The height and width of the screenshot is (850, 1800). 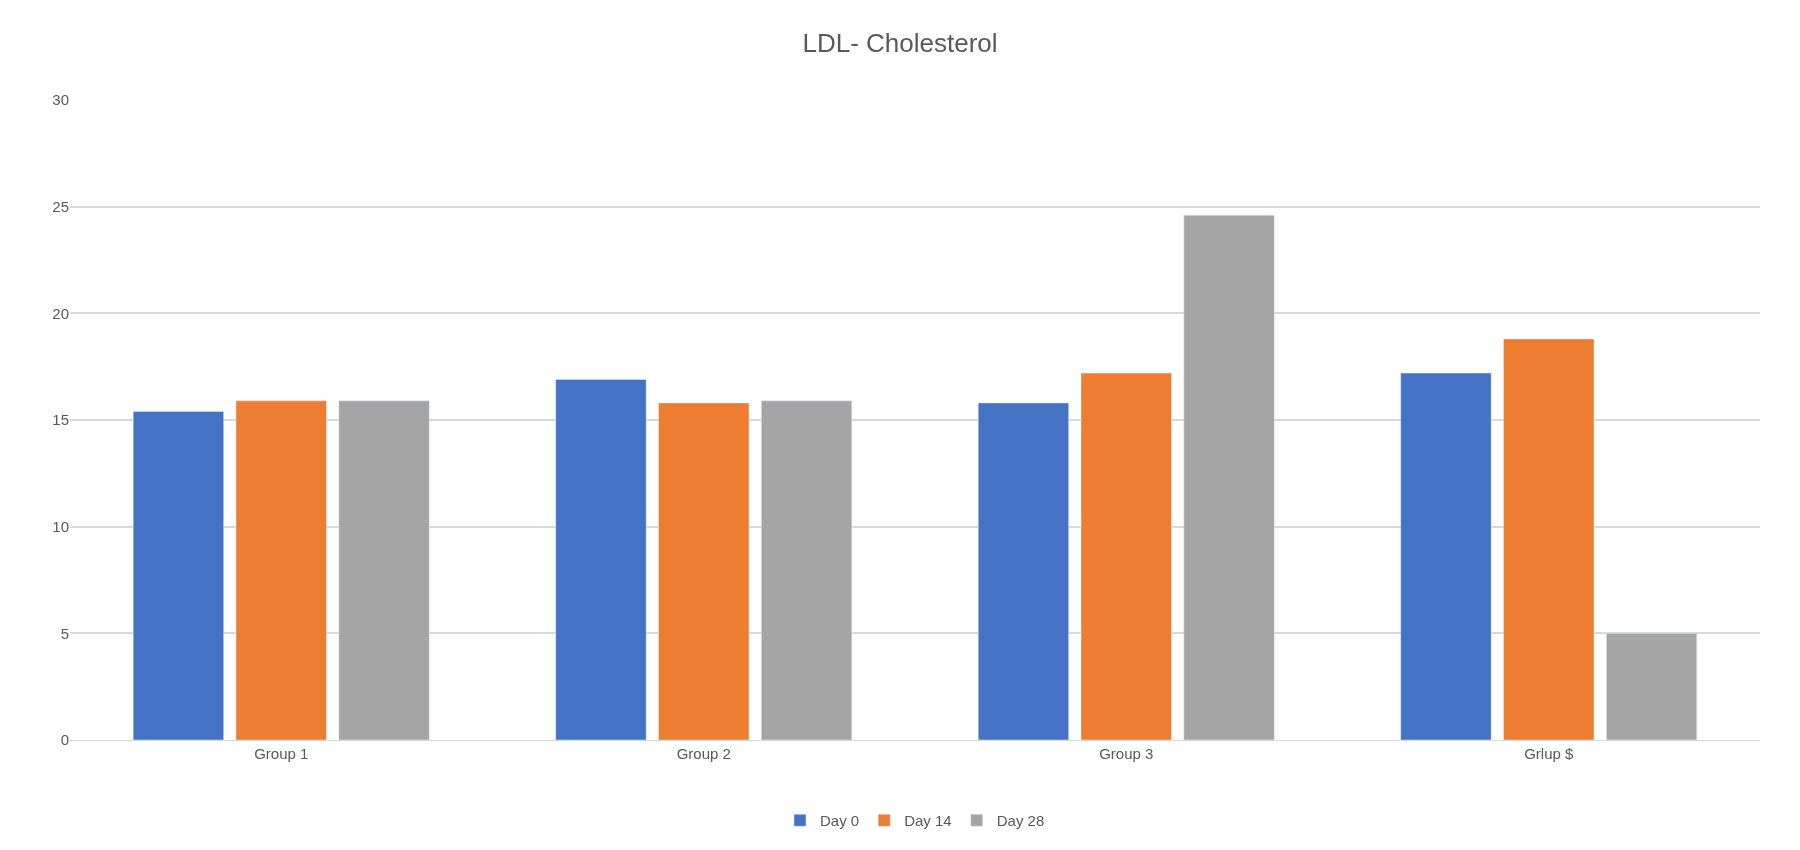 What do you see at coordinates (60, 313) in the screenshot?
I see `y-tick-label: 20` at bounding box center [60, 313].